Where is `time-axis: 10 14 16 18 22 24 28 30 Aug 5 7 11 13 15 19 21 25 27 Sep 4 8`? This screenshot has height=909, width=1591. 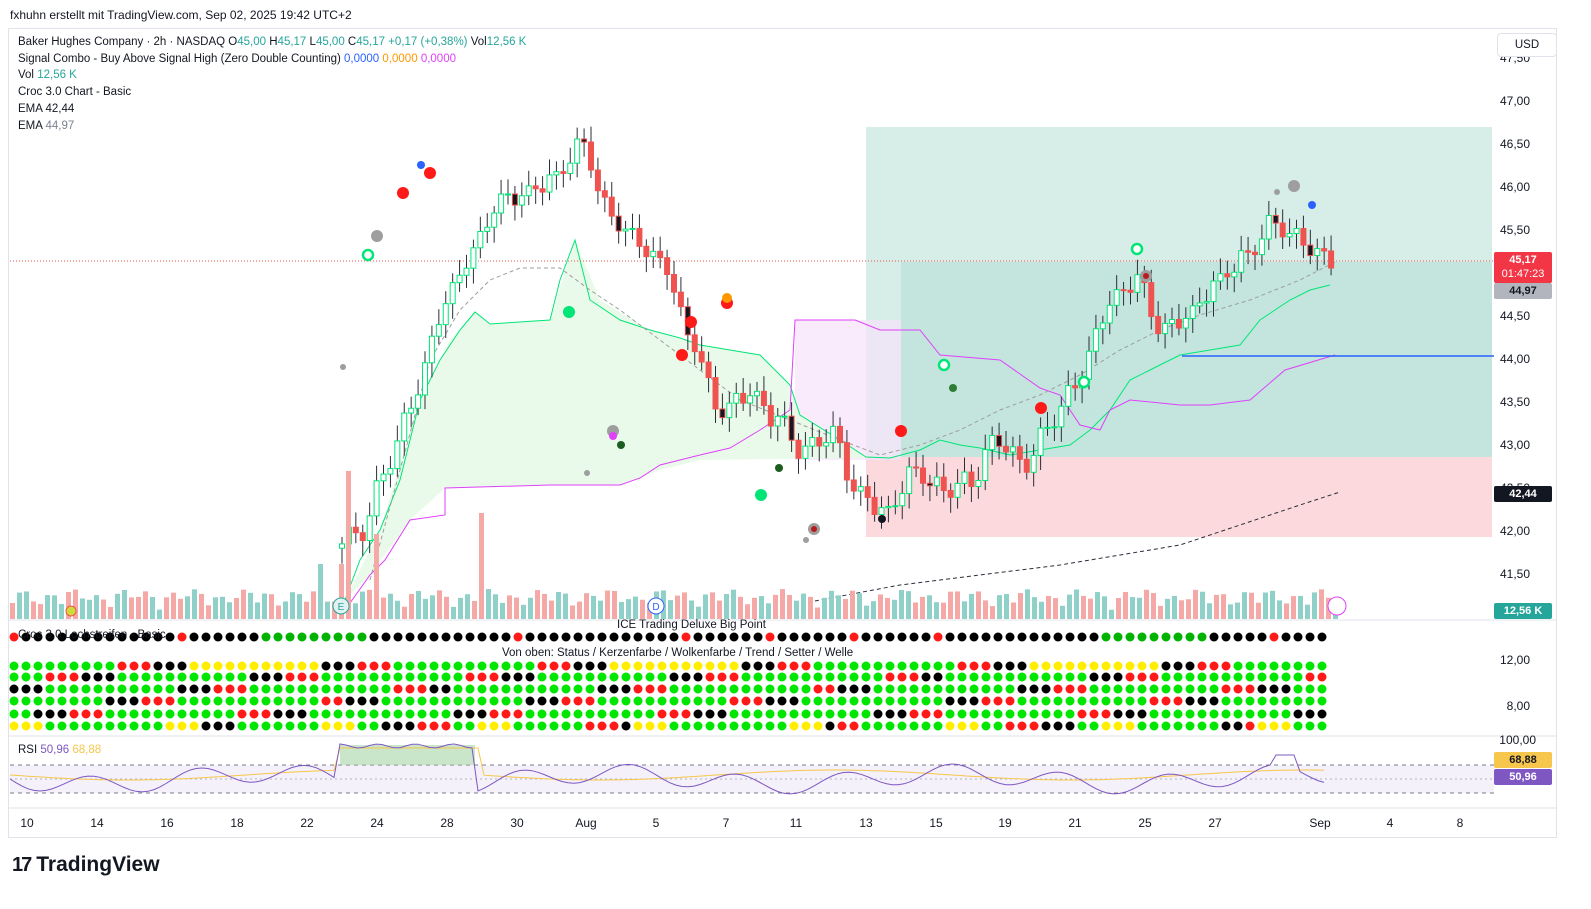
time-axis: 10 14 16 18 22 24 28 30 Aug 5 7 11 13 15 19 21 25 27 Sep 4 8 is located at coordinates (741, 823).